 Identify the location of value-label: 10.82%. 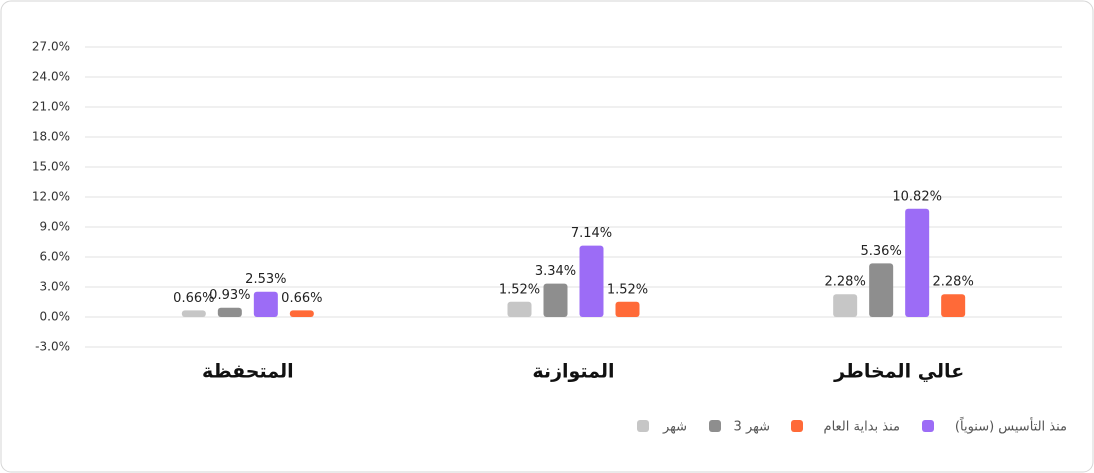
(917, 196).